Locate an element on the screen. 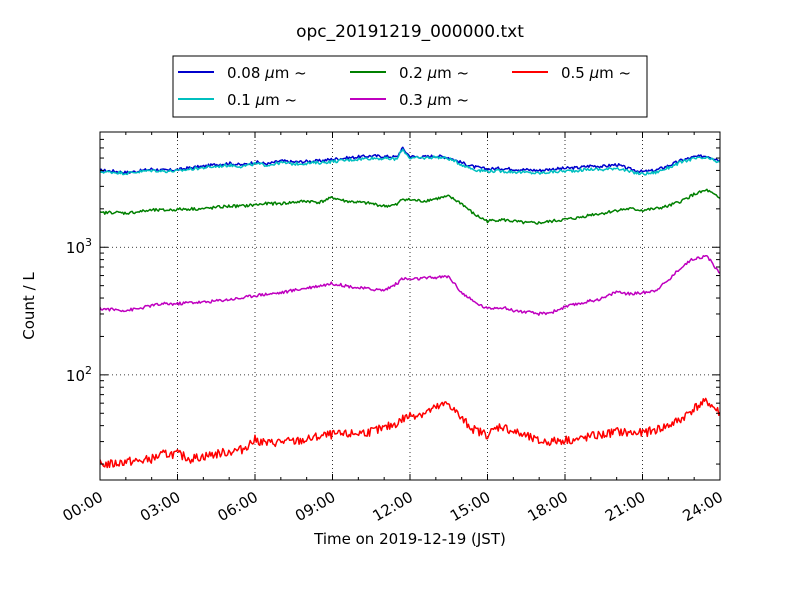 The image size is (800, 600). legend-entry: 0.2 μm ~ is located at coordinates (409, 73).